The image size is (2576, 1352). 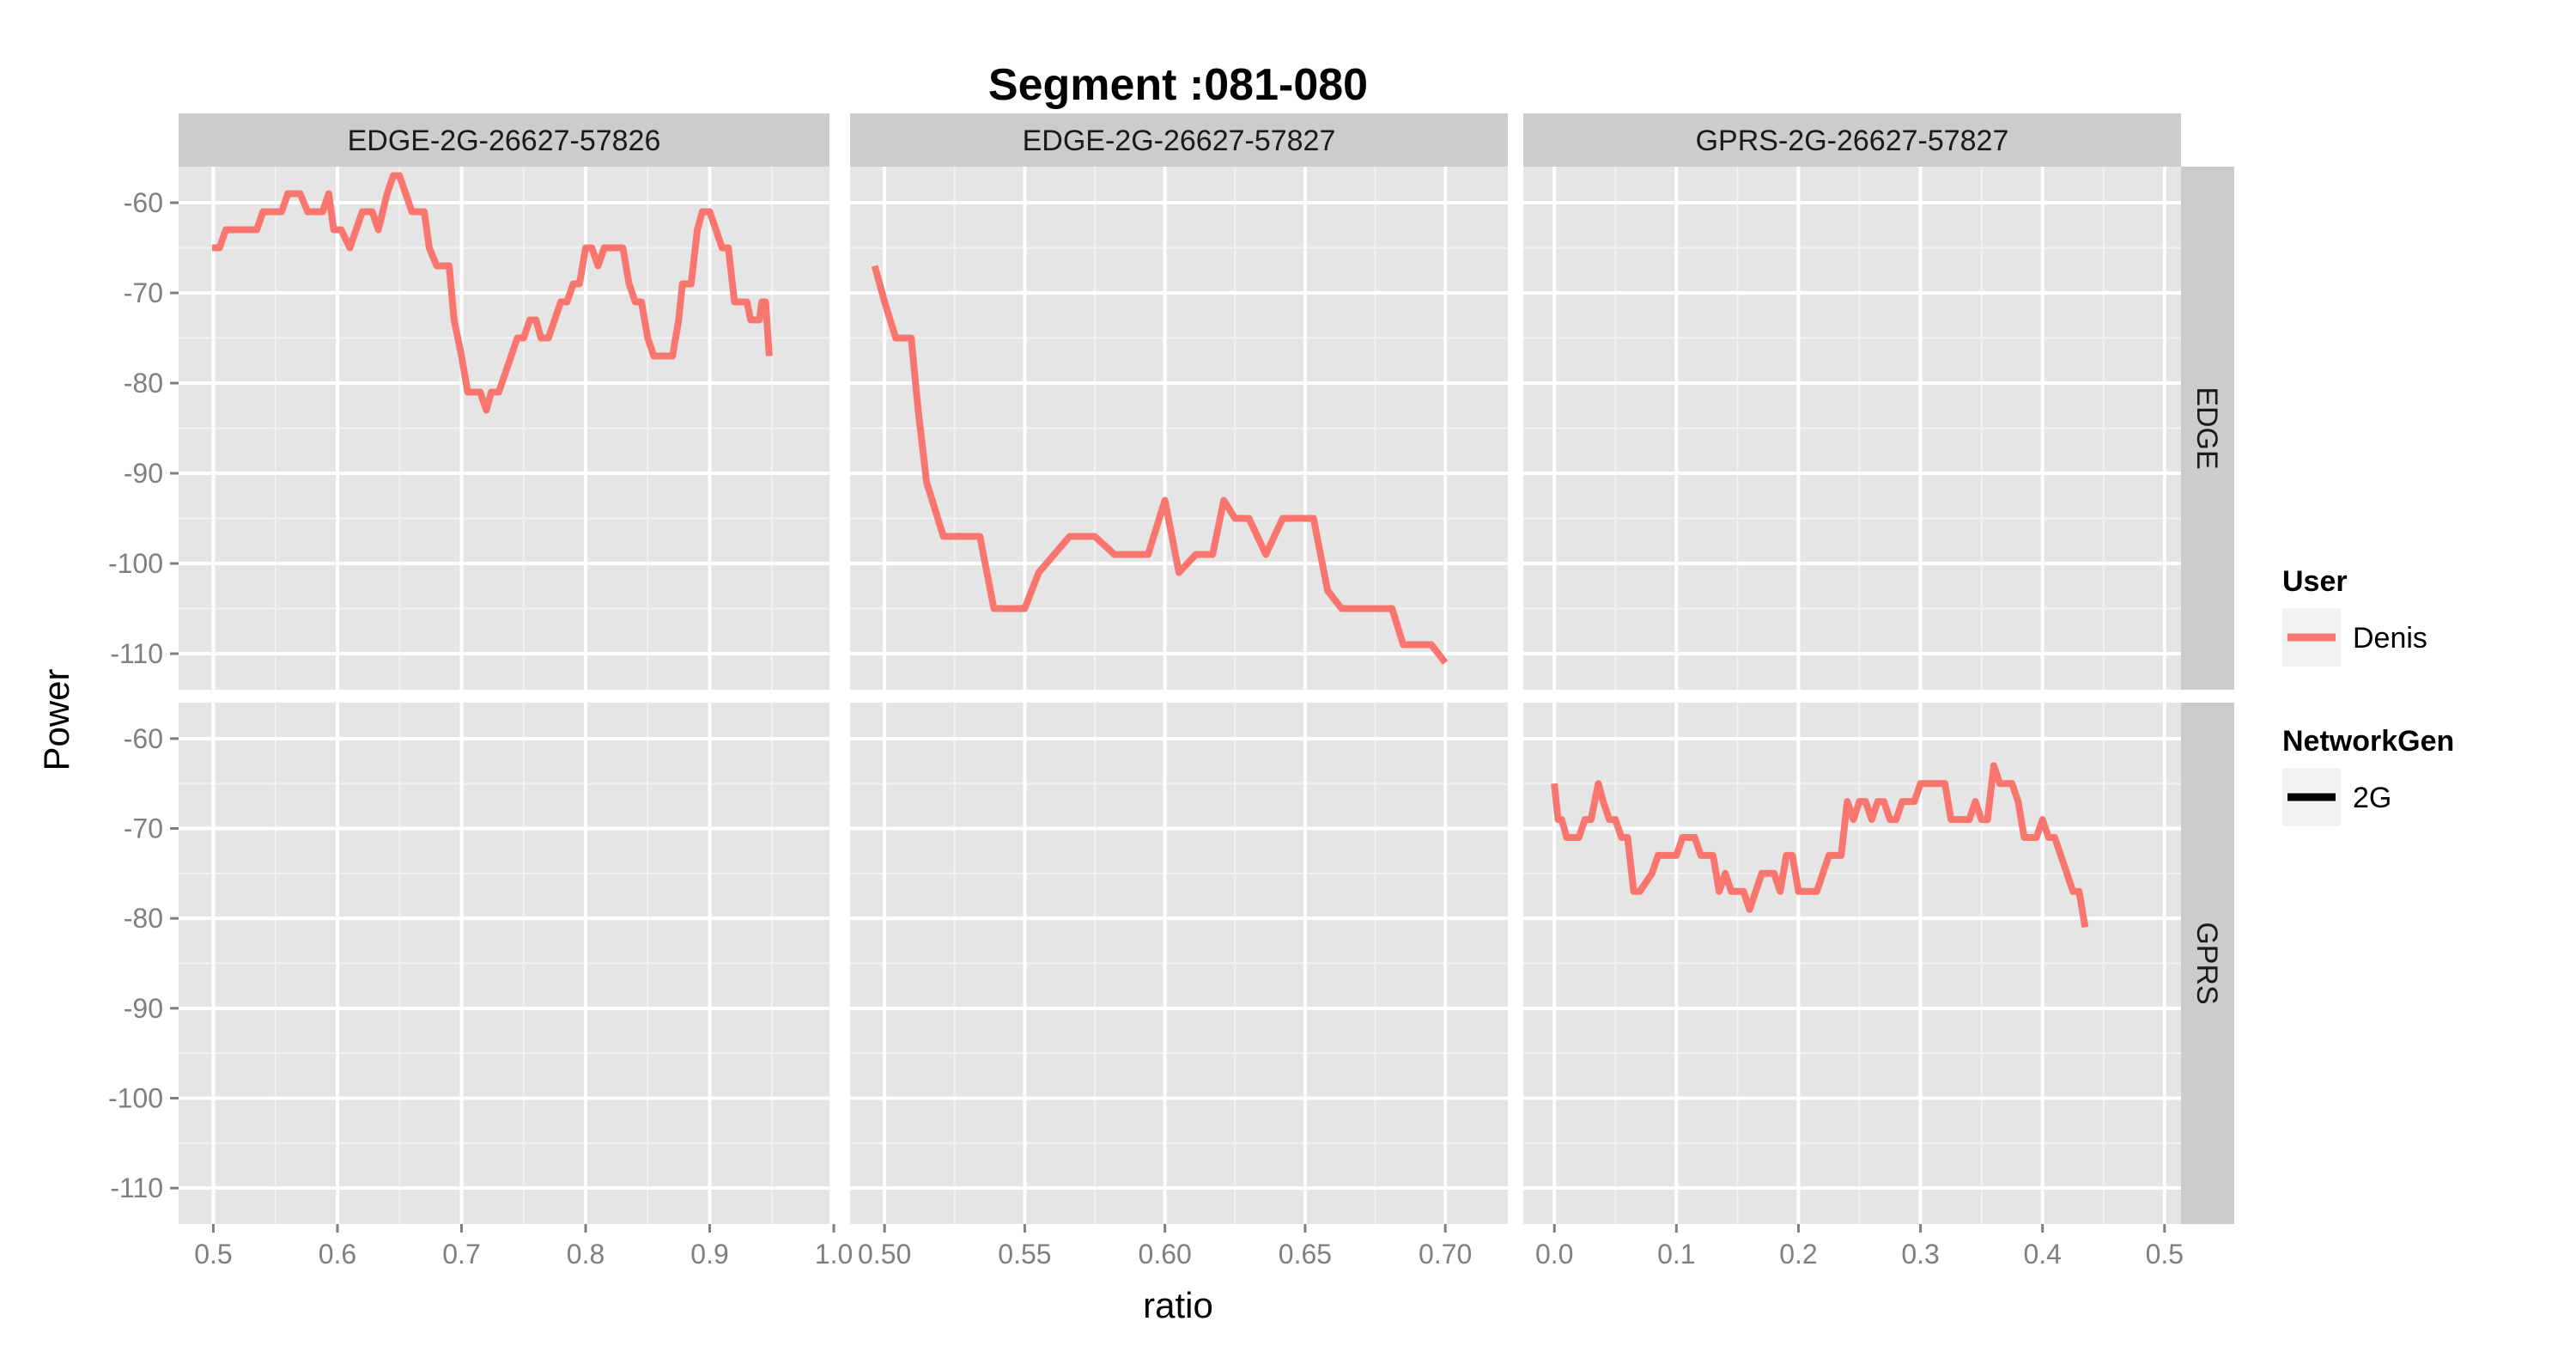 I want to click on facet-strip-label-col-2: GPRS-2G-26627-57827, so click(x=1852, y=141).